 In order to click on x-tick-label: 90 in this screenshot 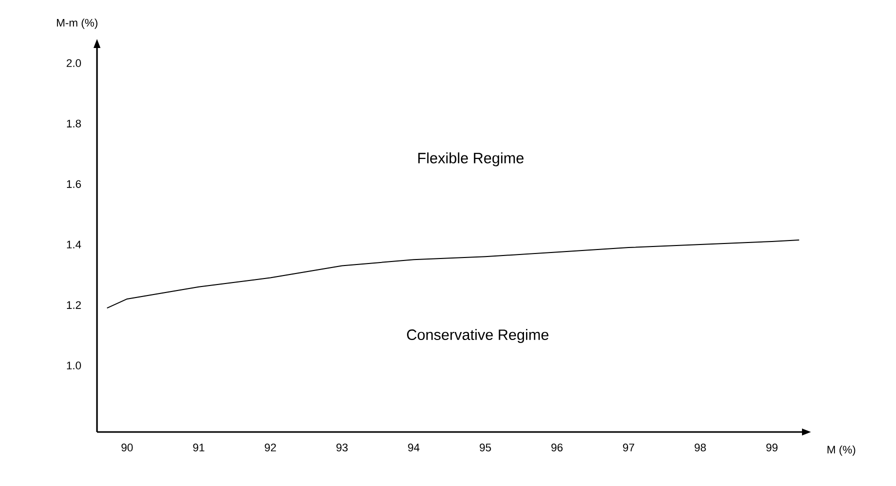, I will do `click(127, 448)`.